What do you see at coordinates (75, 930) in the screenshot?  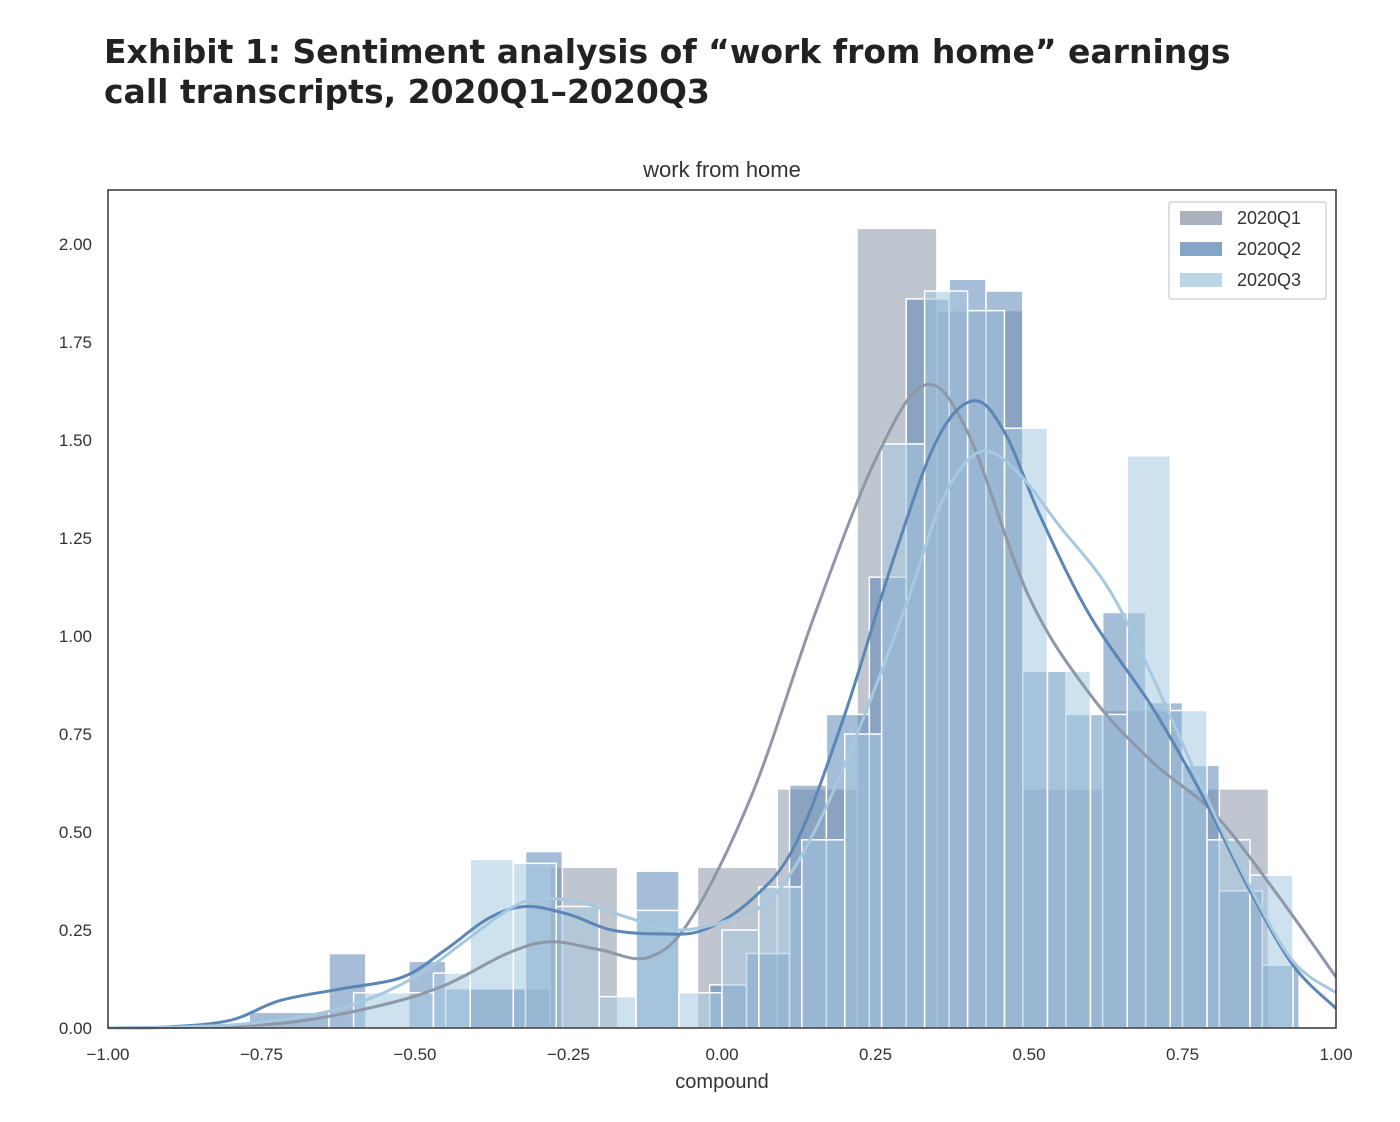 I see `y-tick-label: 0.25` at bounding box center [75, 930].